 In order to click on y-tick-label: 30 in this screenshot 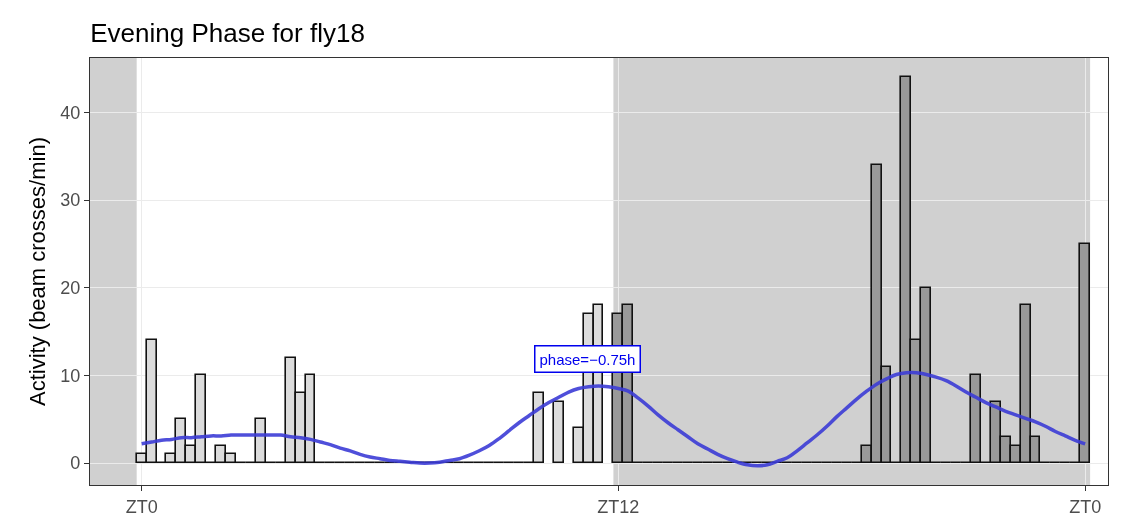, I will do `click(70, 200)`.